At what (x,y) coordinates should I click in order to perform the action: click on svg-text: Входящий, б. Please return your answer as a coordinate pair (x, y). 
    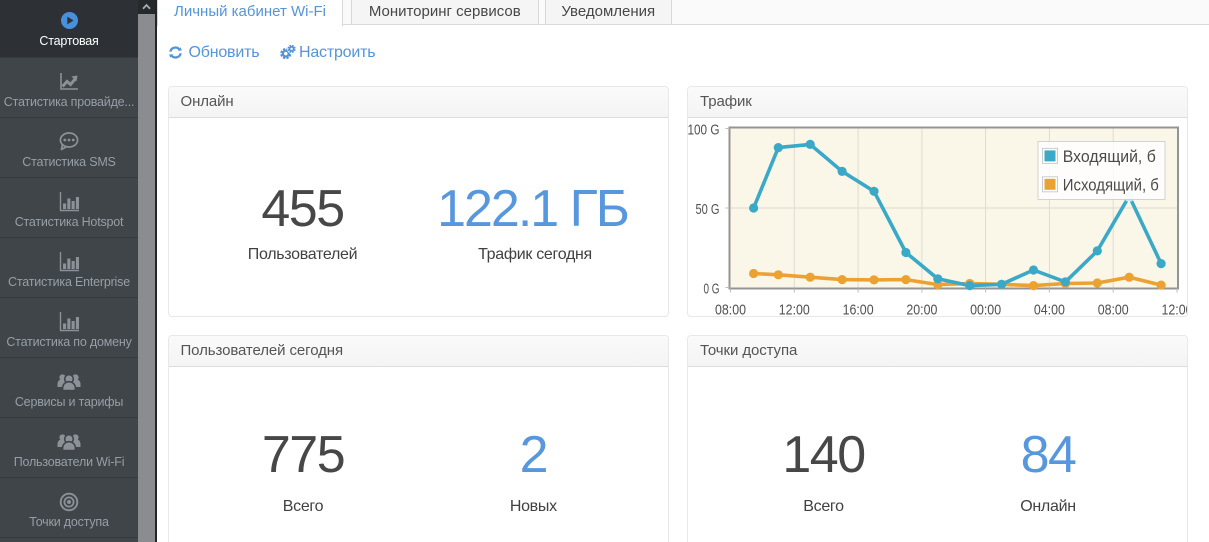
    Looking at the image, I should click on (1109, 156).